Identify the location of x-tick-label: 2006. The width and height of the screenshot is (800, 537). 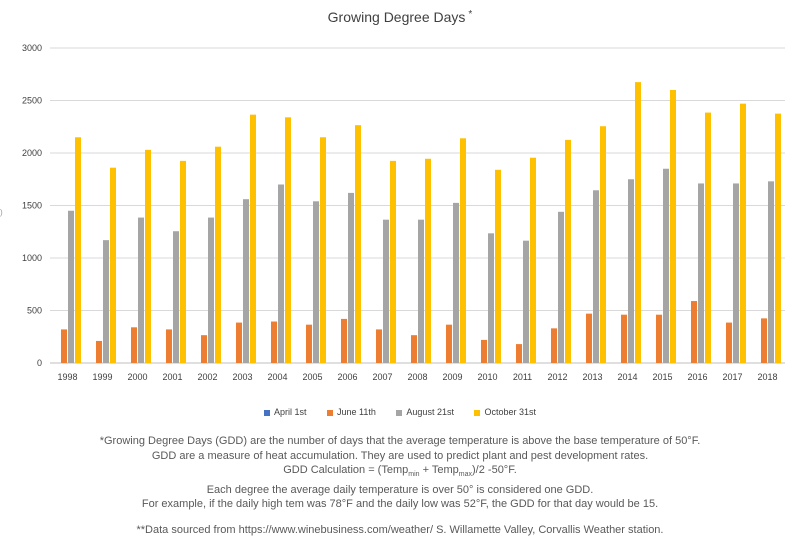
(347, 377).